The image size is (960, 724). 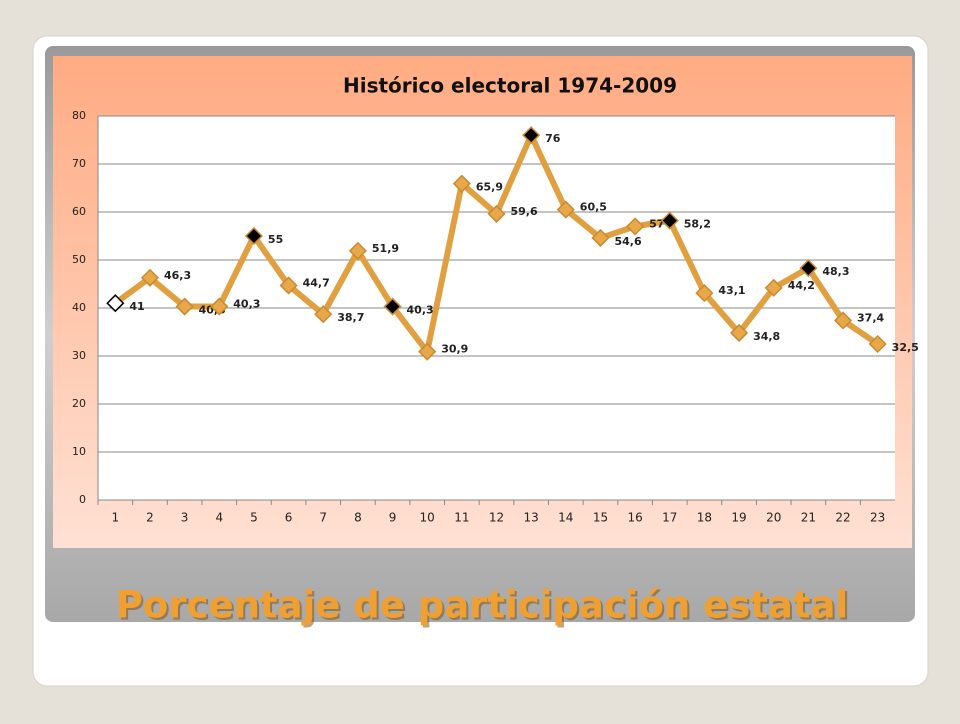 What do you see at coordinates (656, 223) in the screenshot?
I see `data-label: 57` at bounding box center [656, 223].